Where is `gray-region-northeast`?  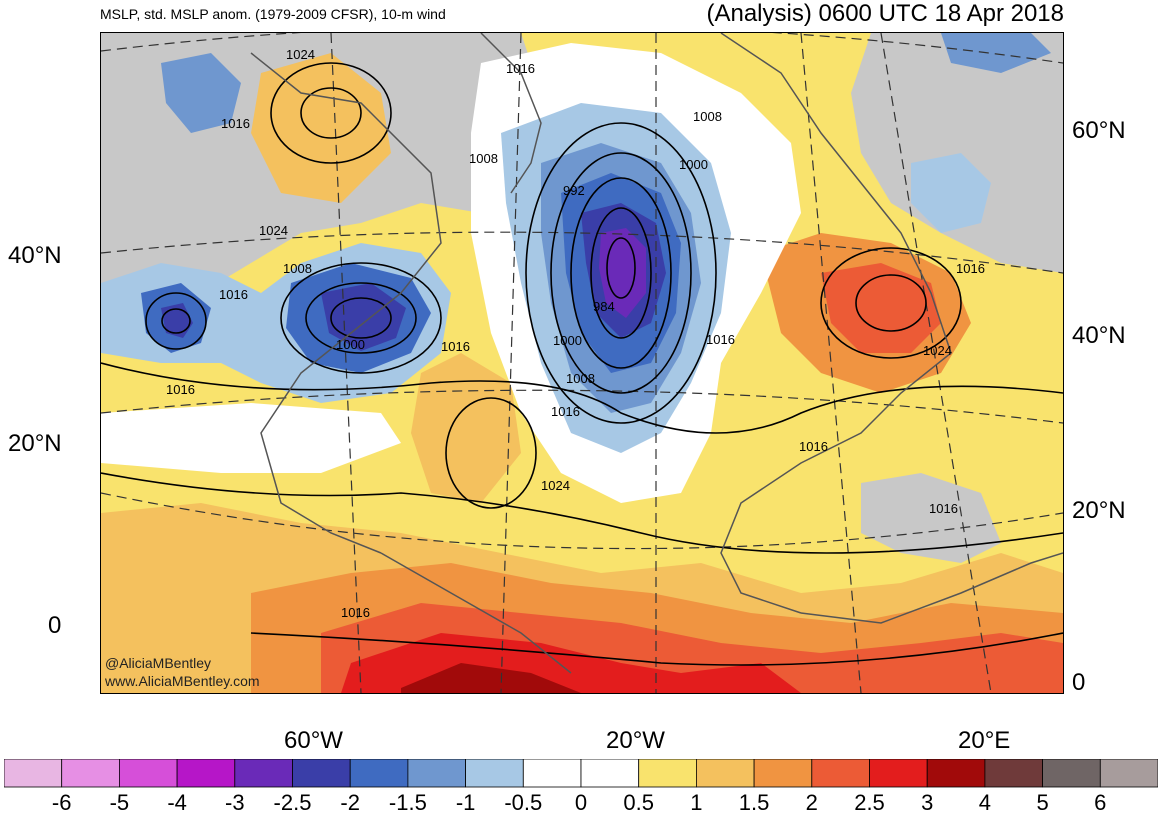 gray-region-northeast is located at coordinates (957, 153).